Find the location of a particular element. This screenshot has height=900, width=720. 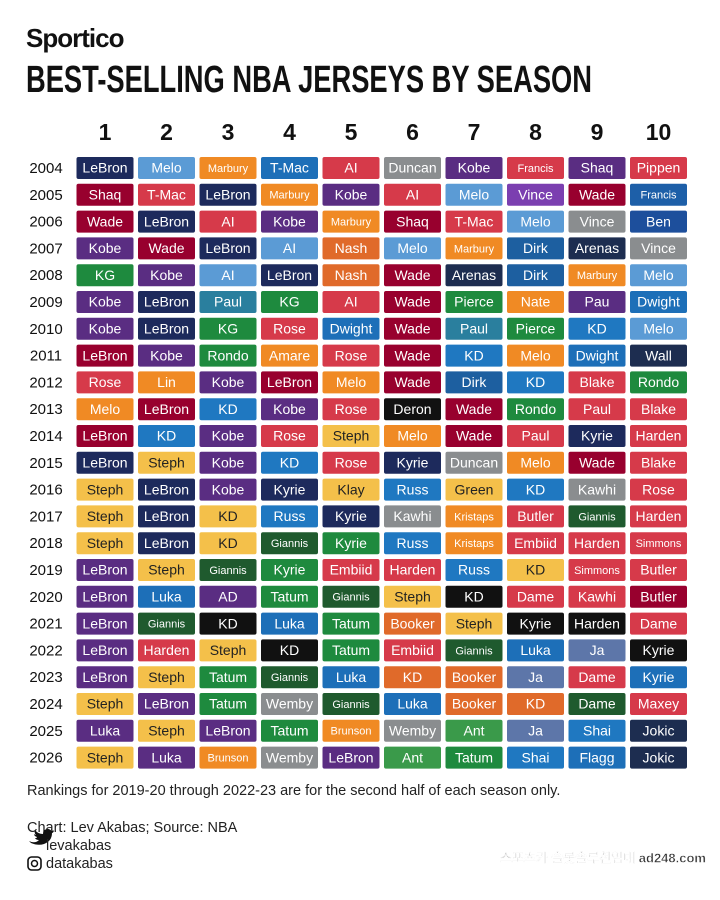

season-label: 2026 is located at coordinates (45, 758).